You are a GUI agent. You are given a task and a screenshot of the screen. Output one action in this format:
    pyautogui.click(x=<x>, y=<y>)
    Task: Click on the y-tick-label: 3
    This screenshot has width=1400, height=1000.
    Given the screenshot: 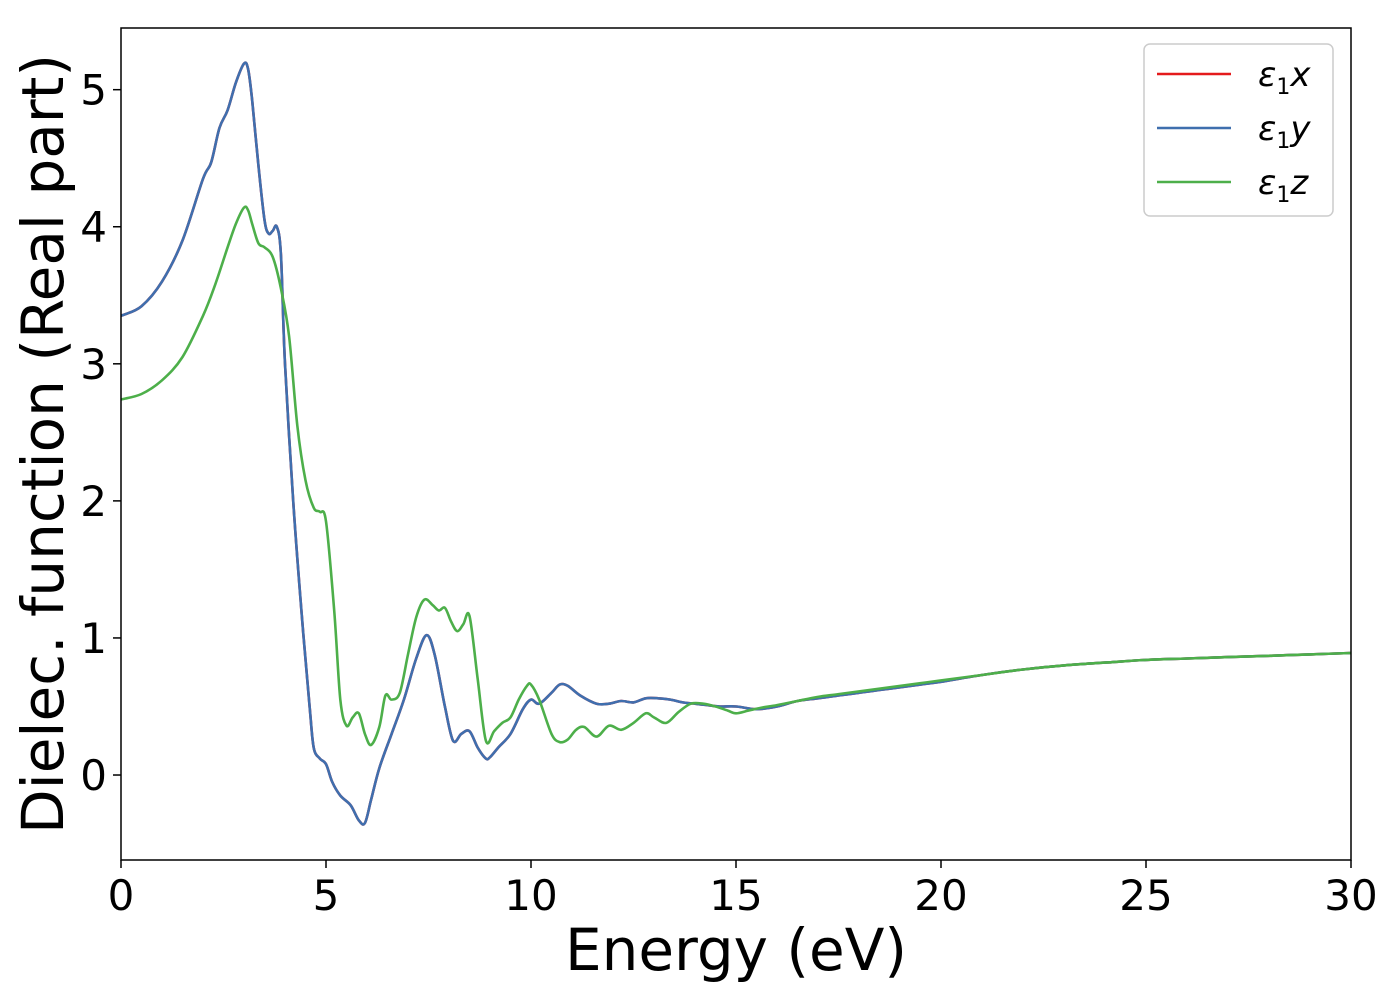 What is the action you would take?
    pyautogui.click(x=93, y=364)
    